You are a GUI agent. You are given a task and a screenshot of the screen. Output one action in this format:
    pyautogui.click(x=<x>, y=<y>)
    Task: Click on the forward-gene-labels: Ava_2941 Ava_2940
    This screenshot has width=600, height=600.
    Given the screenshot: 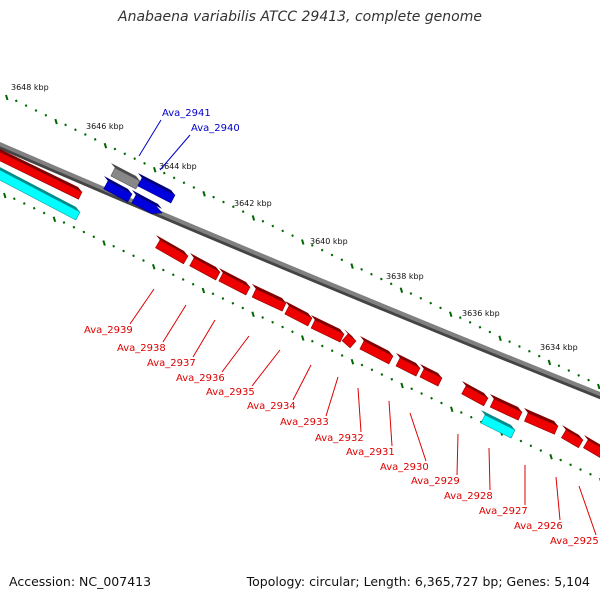 What is the action you would take?
    pyautogui.click(x=201, y=121)
    